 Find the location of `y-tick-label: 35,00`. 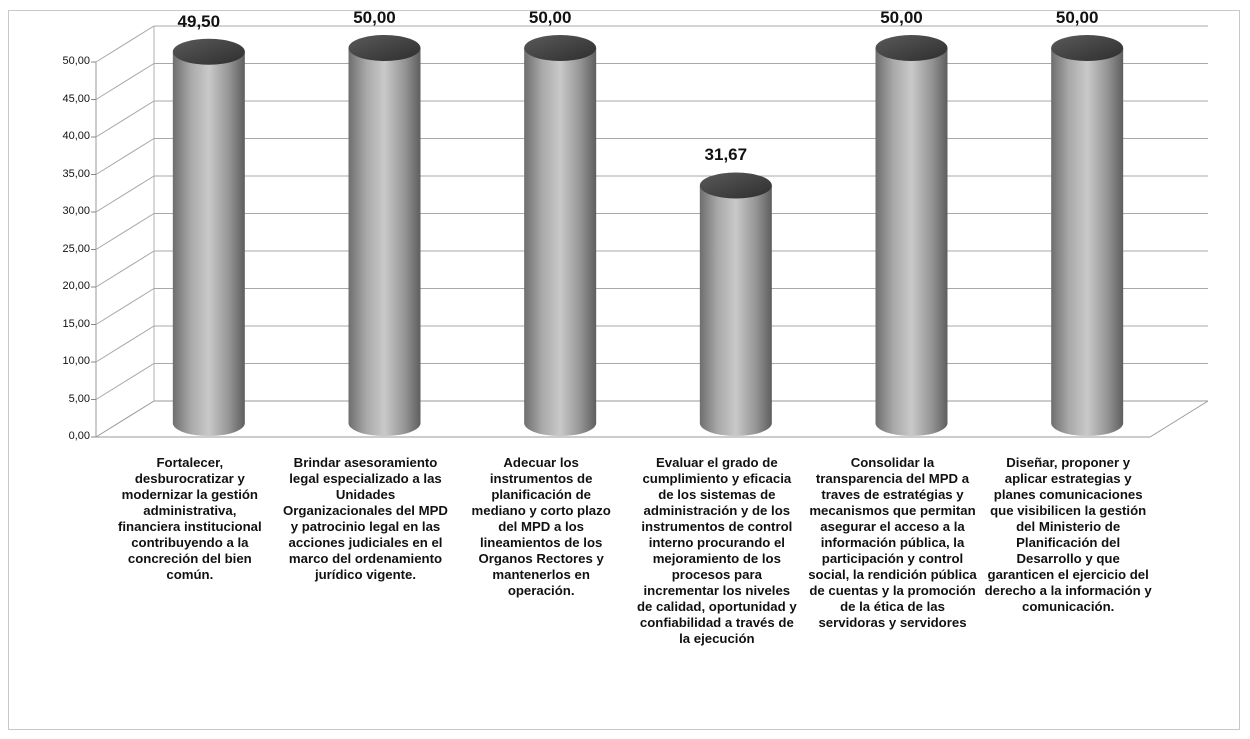

y-tick-label: 35,00 is located at coordinates (76, 173).